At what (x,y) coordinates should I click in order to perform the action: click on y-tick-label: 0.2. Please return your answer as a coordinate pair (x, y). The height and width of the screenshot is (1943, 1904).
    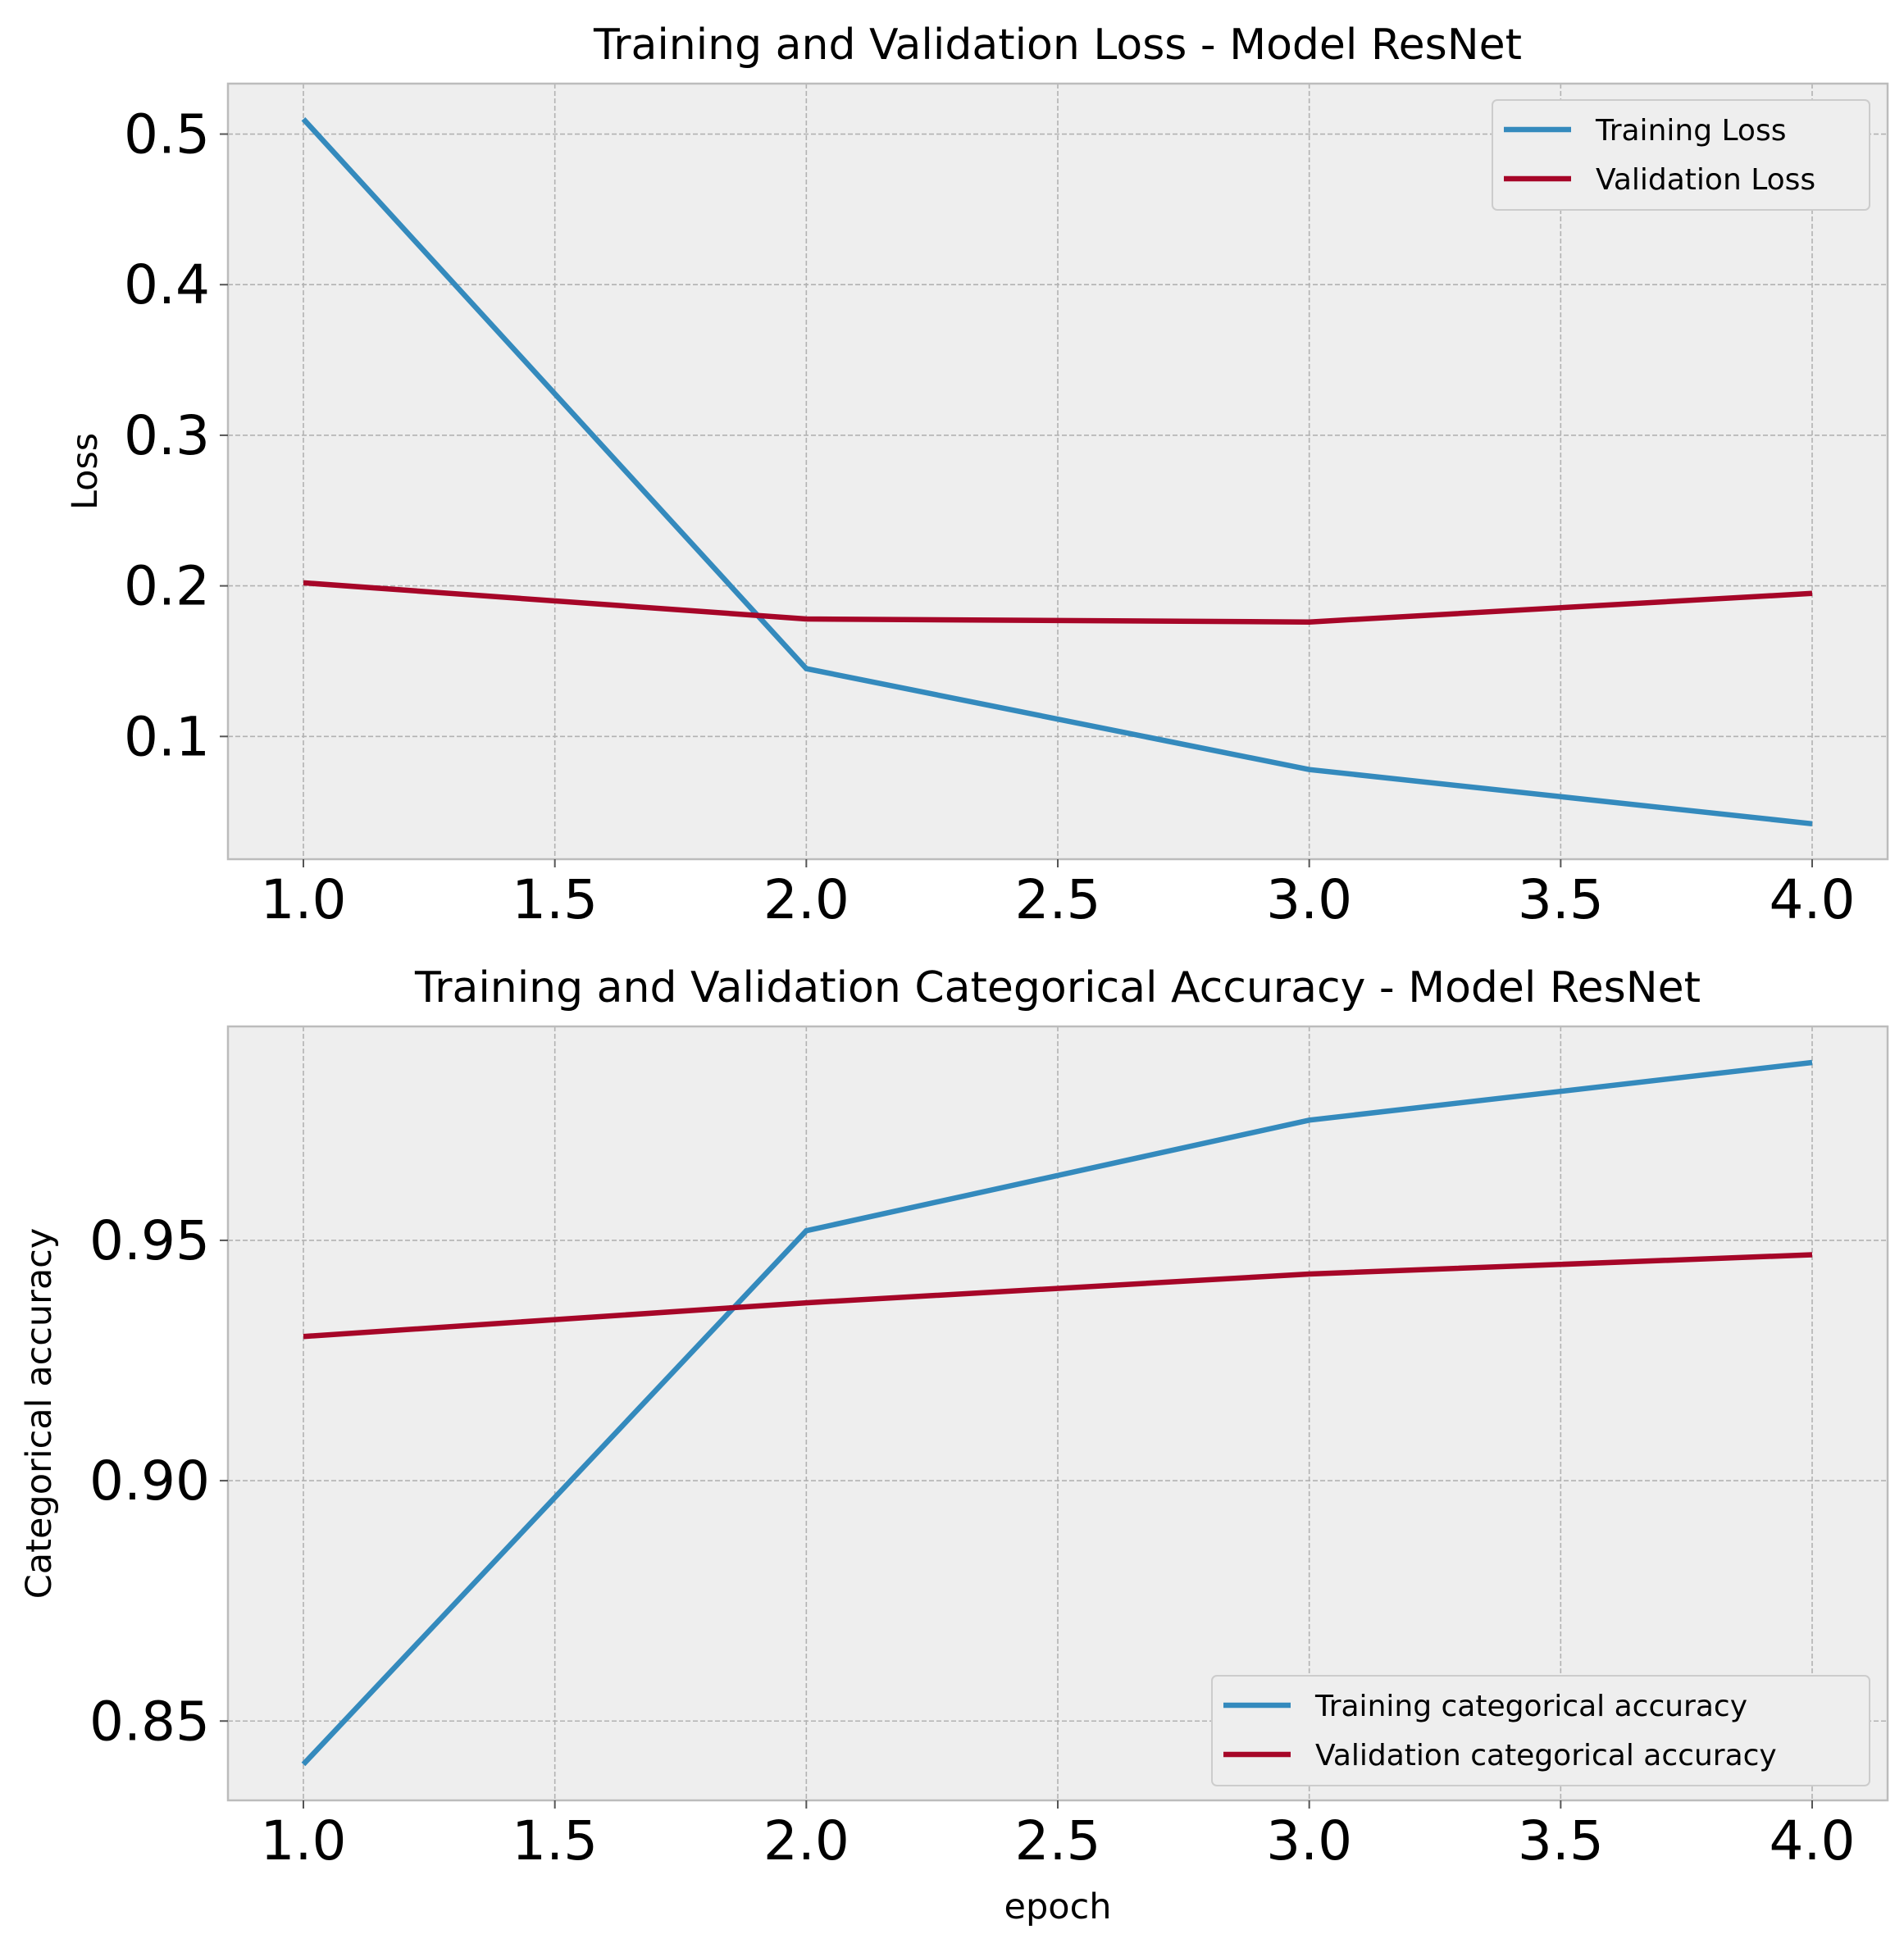
    Looking at the image, I should click on (167, 587).